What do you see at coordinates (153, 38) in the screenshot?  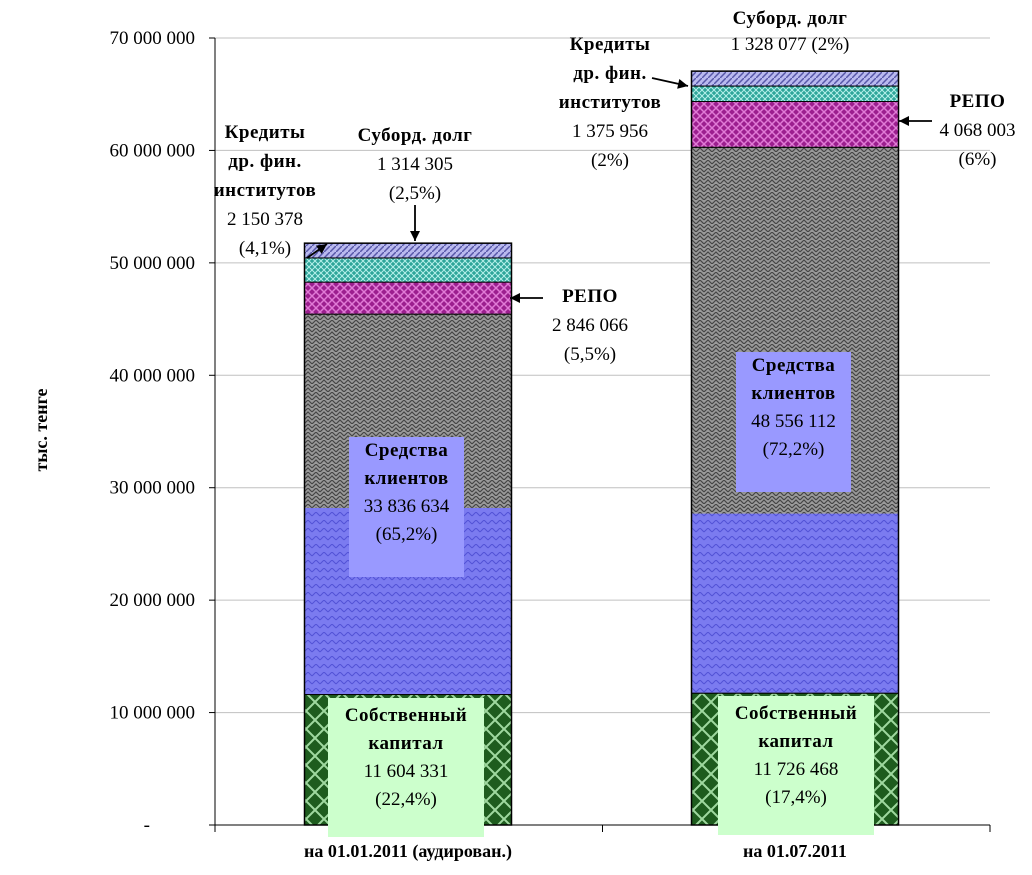 I see `y-tick-label: 70 000 000` at bounding box center [153, 38].